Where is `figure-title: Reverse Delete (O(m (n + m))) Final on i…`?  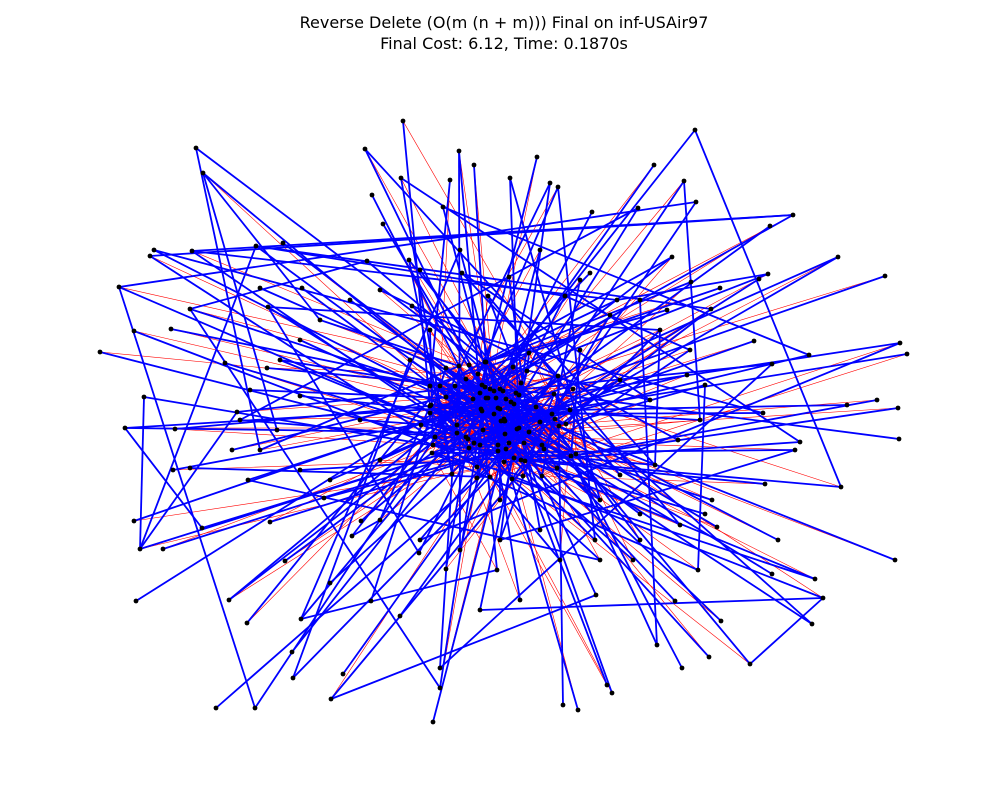 figure-title: Reverse Delete (O(m (n + m))) Final on i… is located at coordinates (504, 22).